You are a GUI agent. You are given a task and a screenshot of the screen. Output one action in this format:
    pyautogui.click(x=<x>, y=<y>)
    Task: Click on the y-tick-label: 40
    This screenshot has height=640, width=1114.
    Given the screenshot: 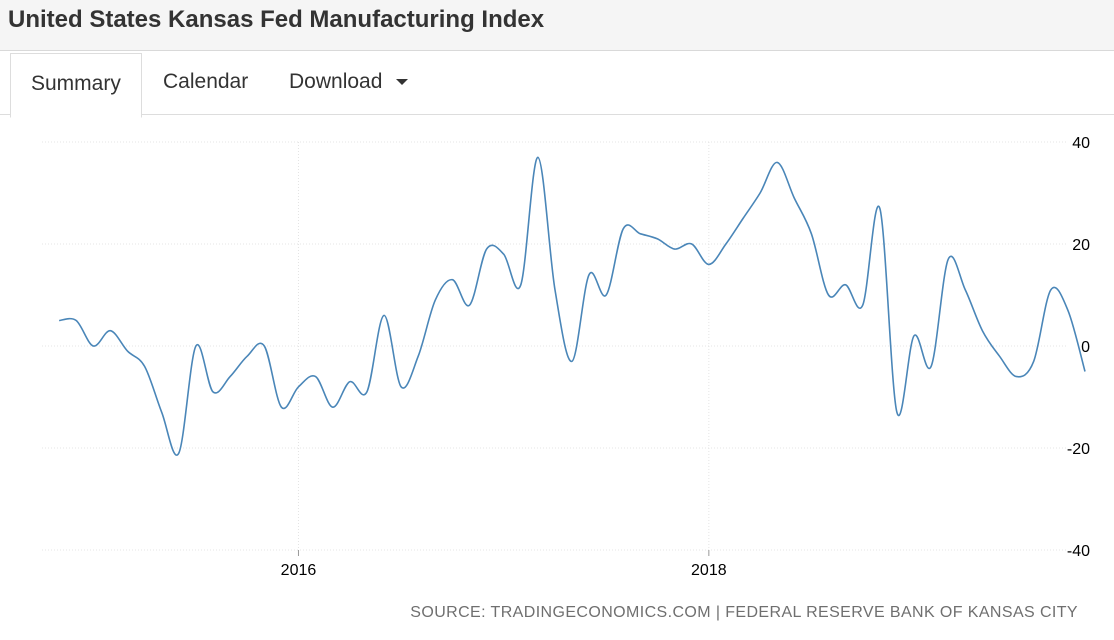 What is the action you would take?
    pyautogui.click(x=1081, y=143)
    